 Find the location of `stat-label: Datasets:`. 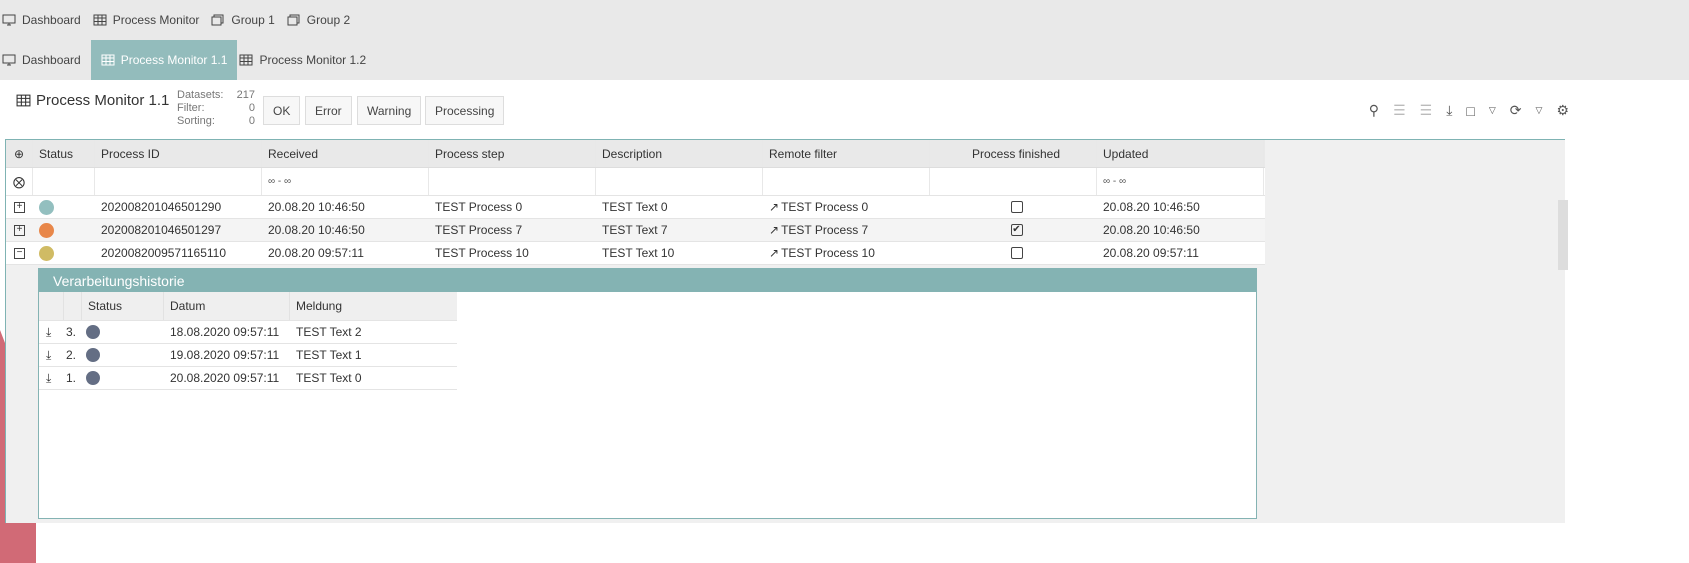

stat-label: Datasets: is located at coordinates (200, 95).